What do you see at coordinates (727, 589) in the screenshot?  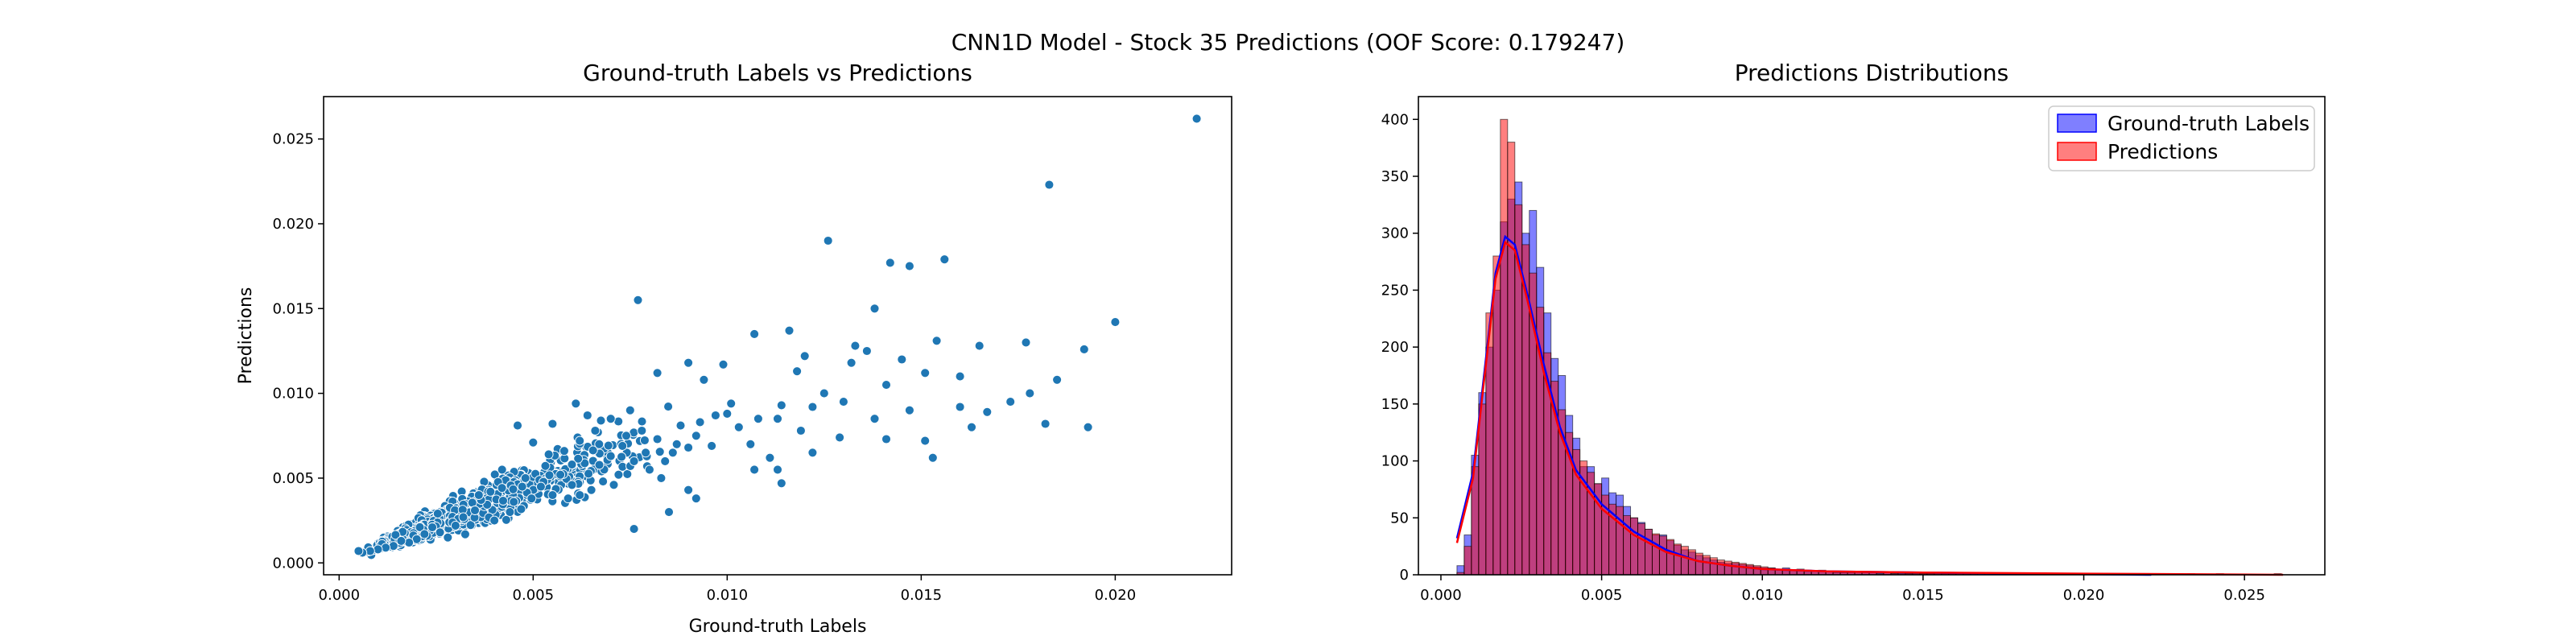 I see `scatter-x-ticks: 0.000 0.005 0.010 0.015 0.020` at bounding box center [727, 589].